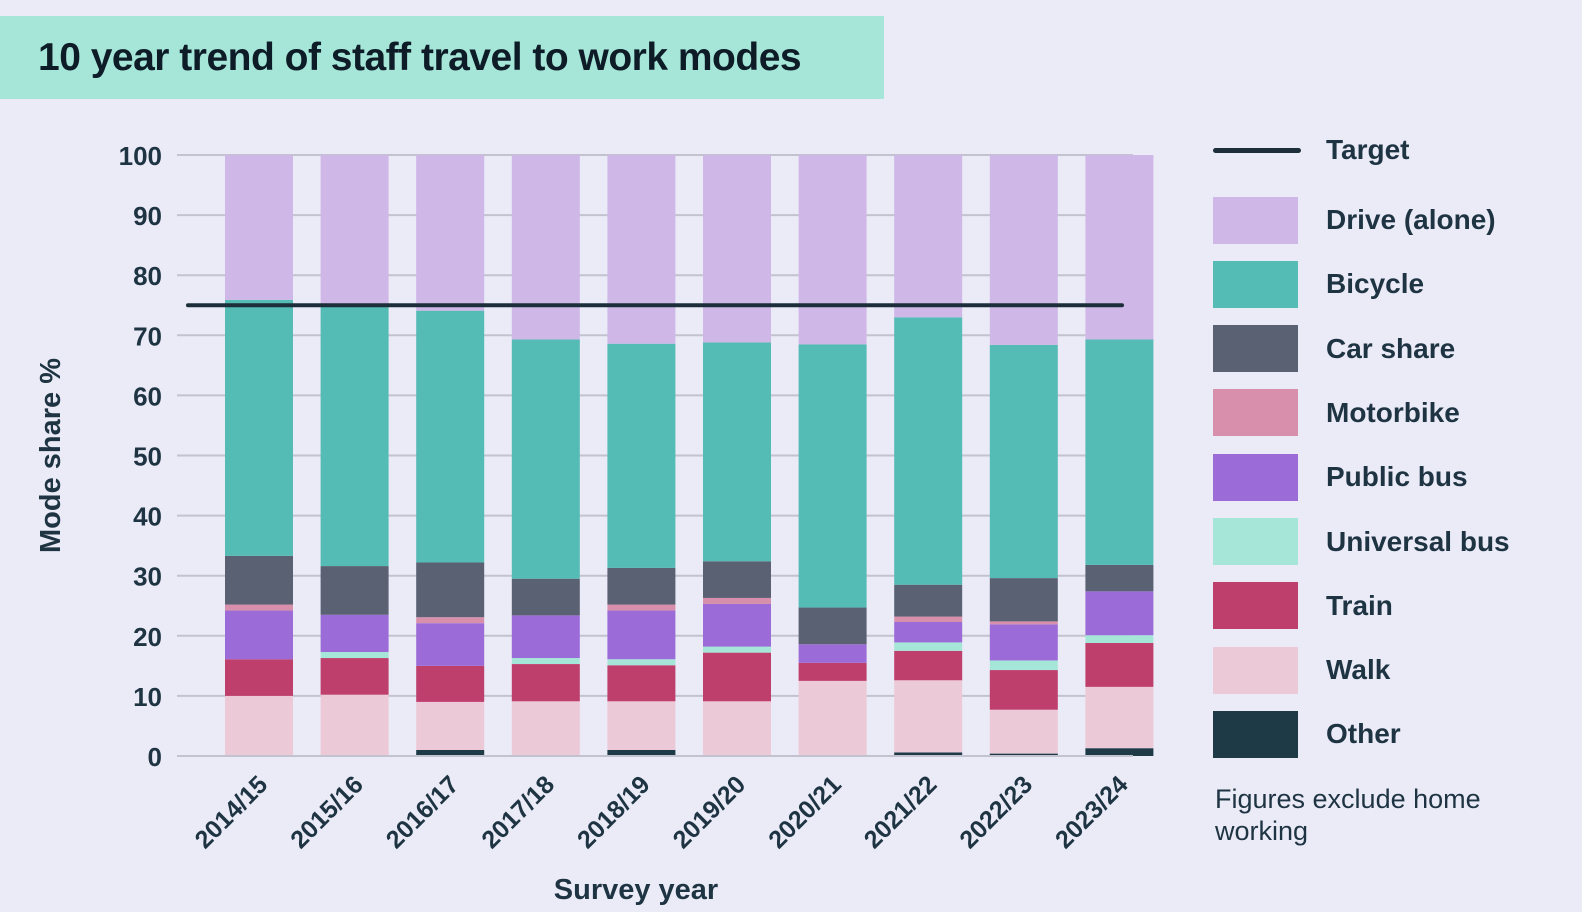 The height and width of the screenshot is (912, 1582). What do you see at coordinates (636, 890) in the screenshot?
I see `x-axis-title: Survey year` at bounding box center [636, 890].